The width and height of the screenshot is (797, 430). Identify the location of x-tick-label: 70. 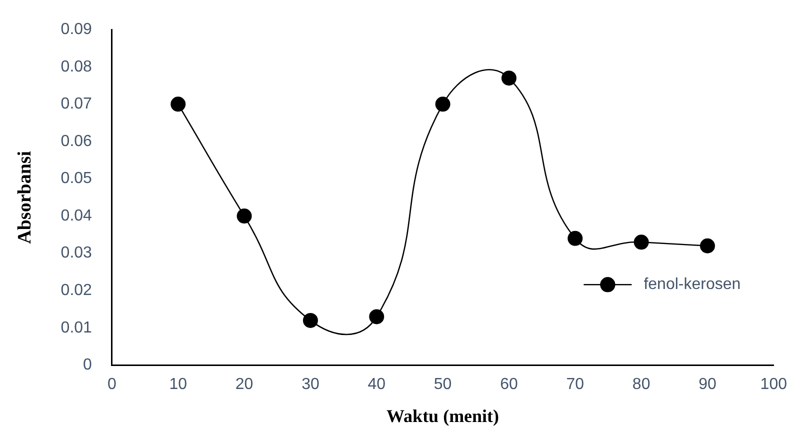
(575, 385).